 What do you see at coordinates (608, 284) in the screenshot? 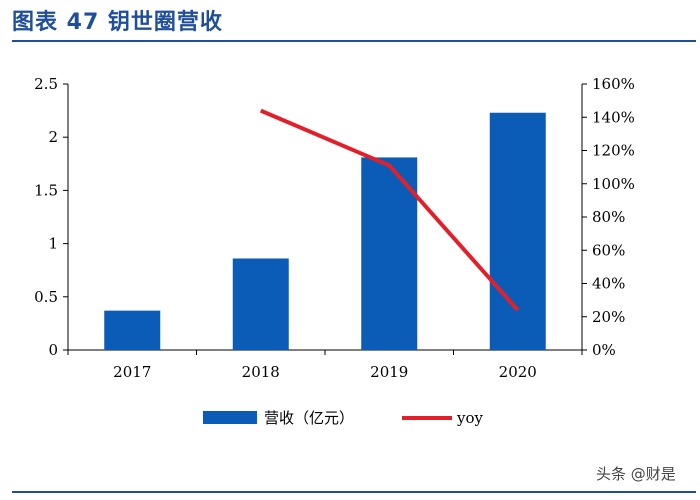
I see `y-right-tick-label: 40%` at bounding box center [608, 284].